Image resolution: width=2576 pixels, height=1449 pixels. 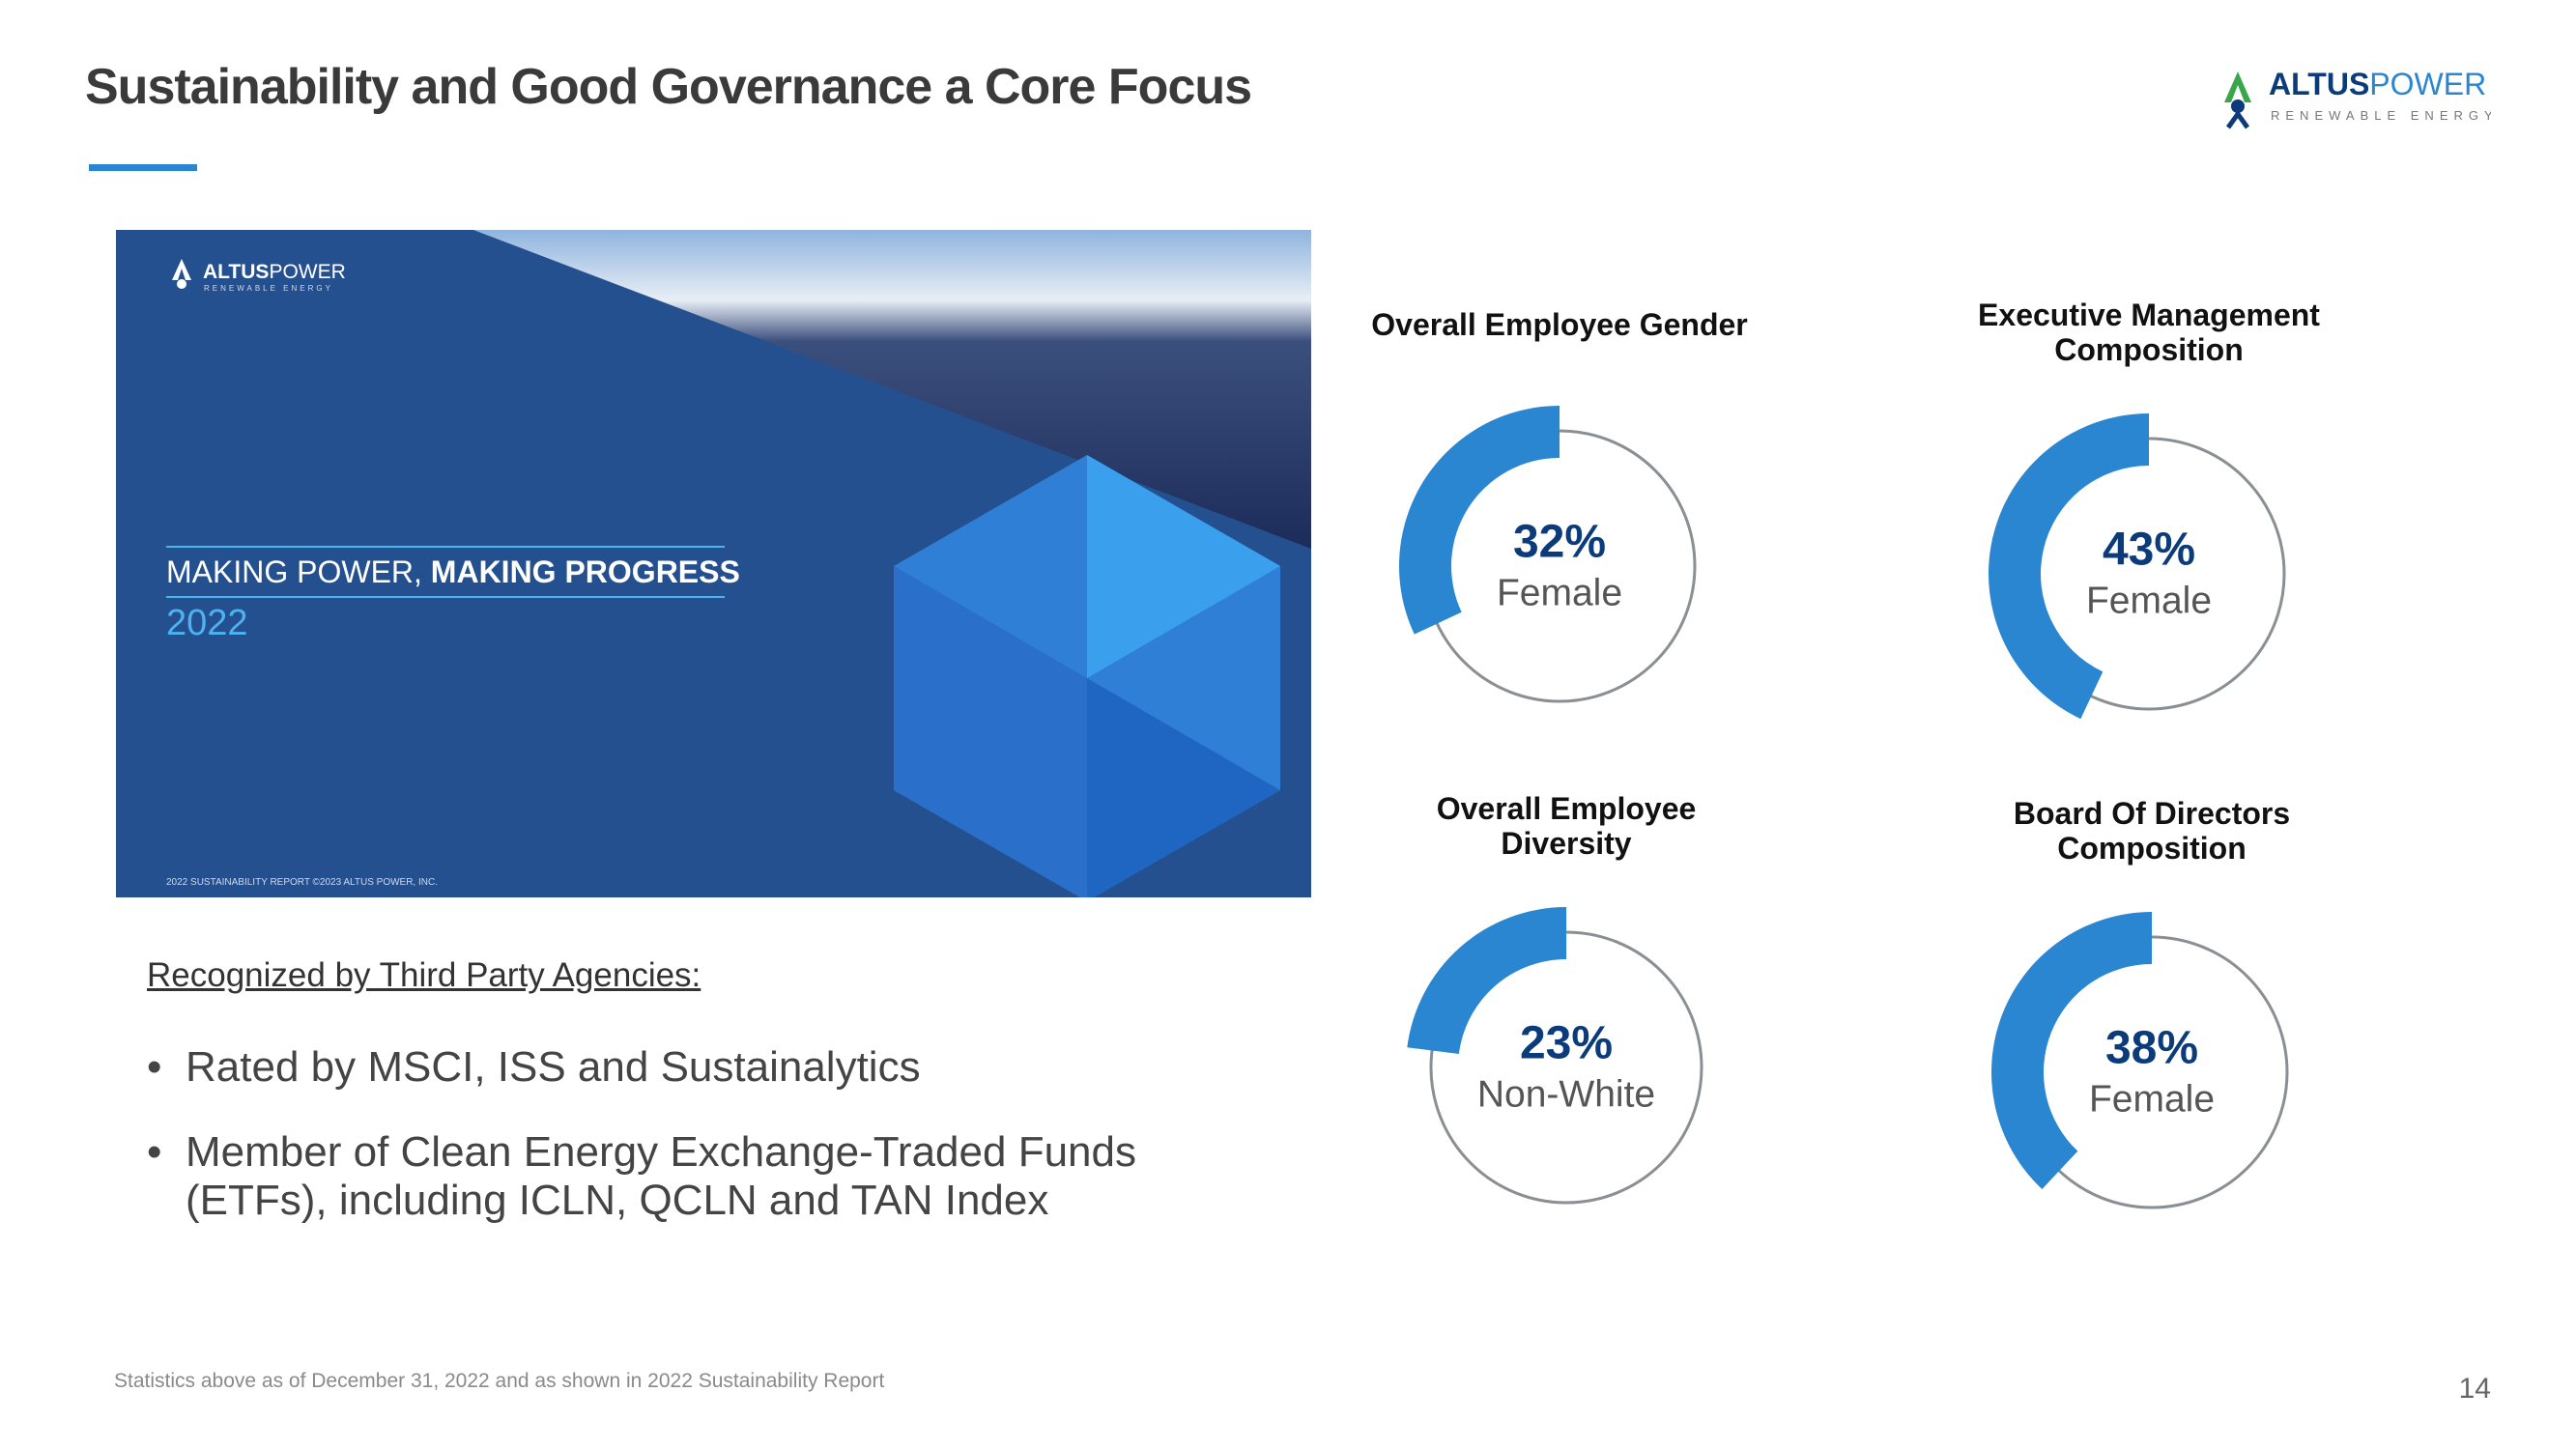 What do you see at coordinates (585, 571) in the screenshot?
I see `cover-headline-bold: MAKING PROGRESS` at bounding box center [585, 571].